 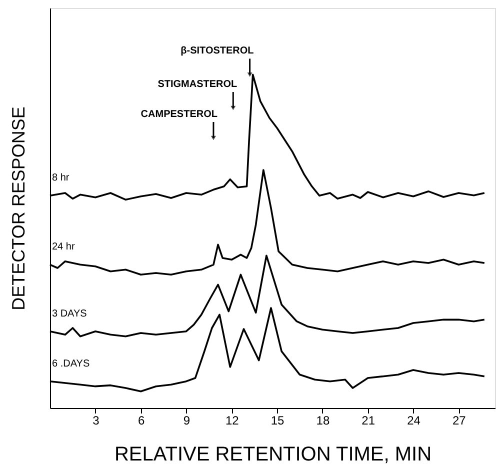 What do you see at coordinates (96, 421) in the screenshot?
I see `x-tick-label: 3` at bounding box center [96, 421].